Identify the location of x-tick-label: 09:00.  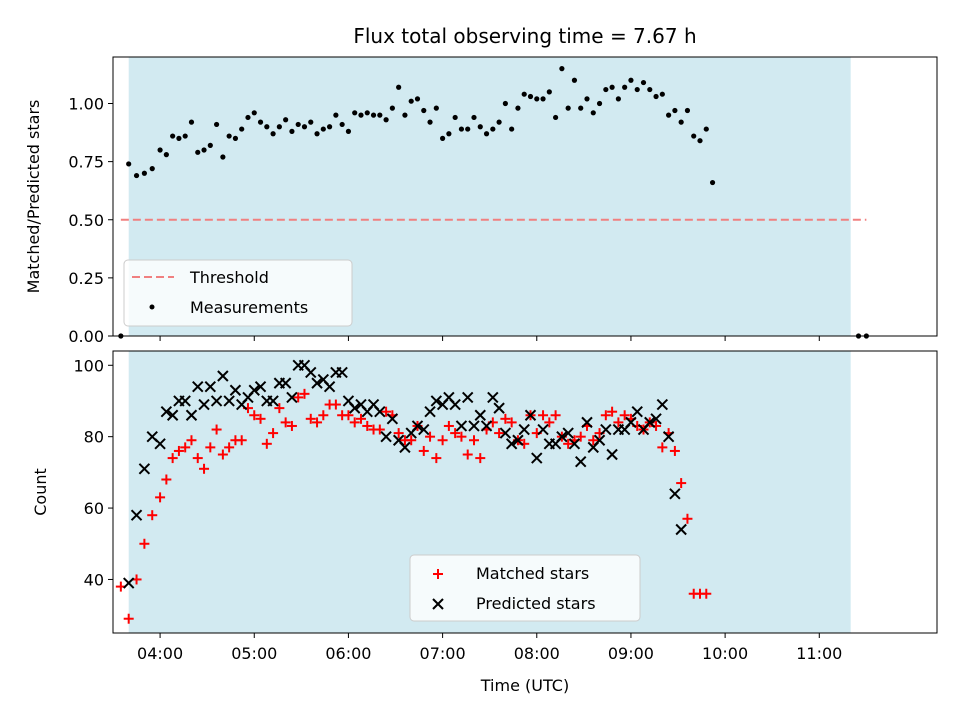
(631, 653).